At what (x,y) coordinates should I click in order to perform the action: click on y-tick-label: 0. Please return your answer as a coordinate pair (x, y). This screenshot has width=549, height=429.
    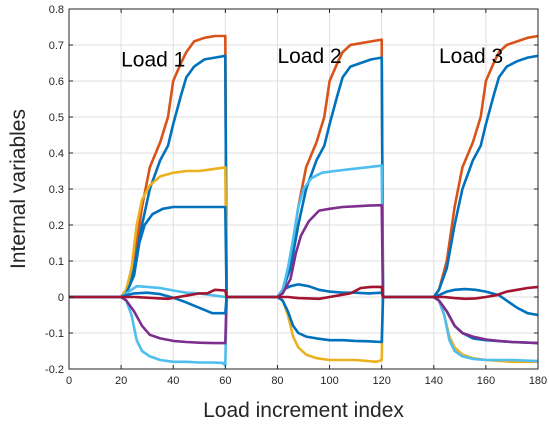
    Looking at the image, I should click on (61, 298).